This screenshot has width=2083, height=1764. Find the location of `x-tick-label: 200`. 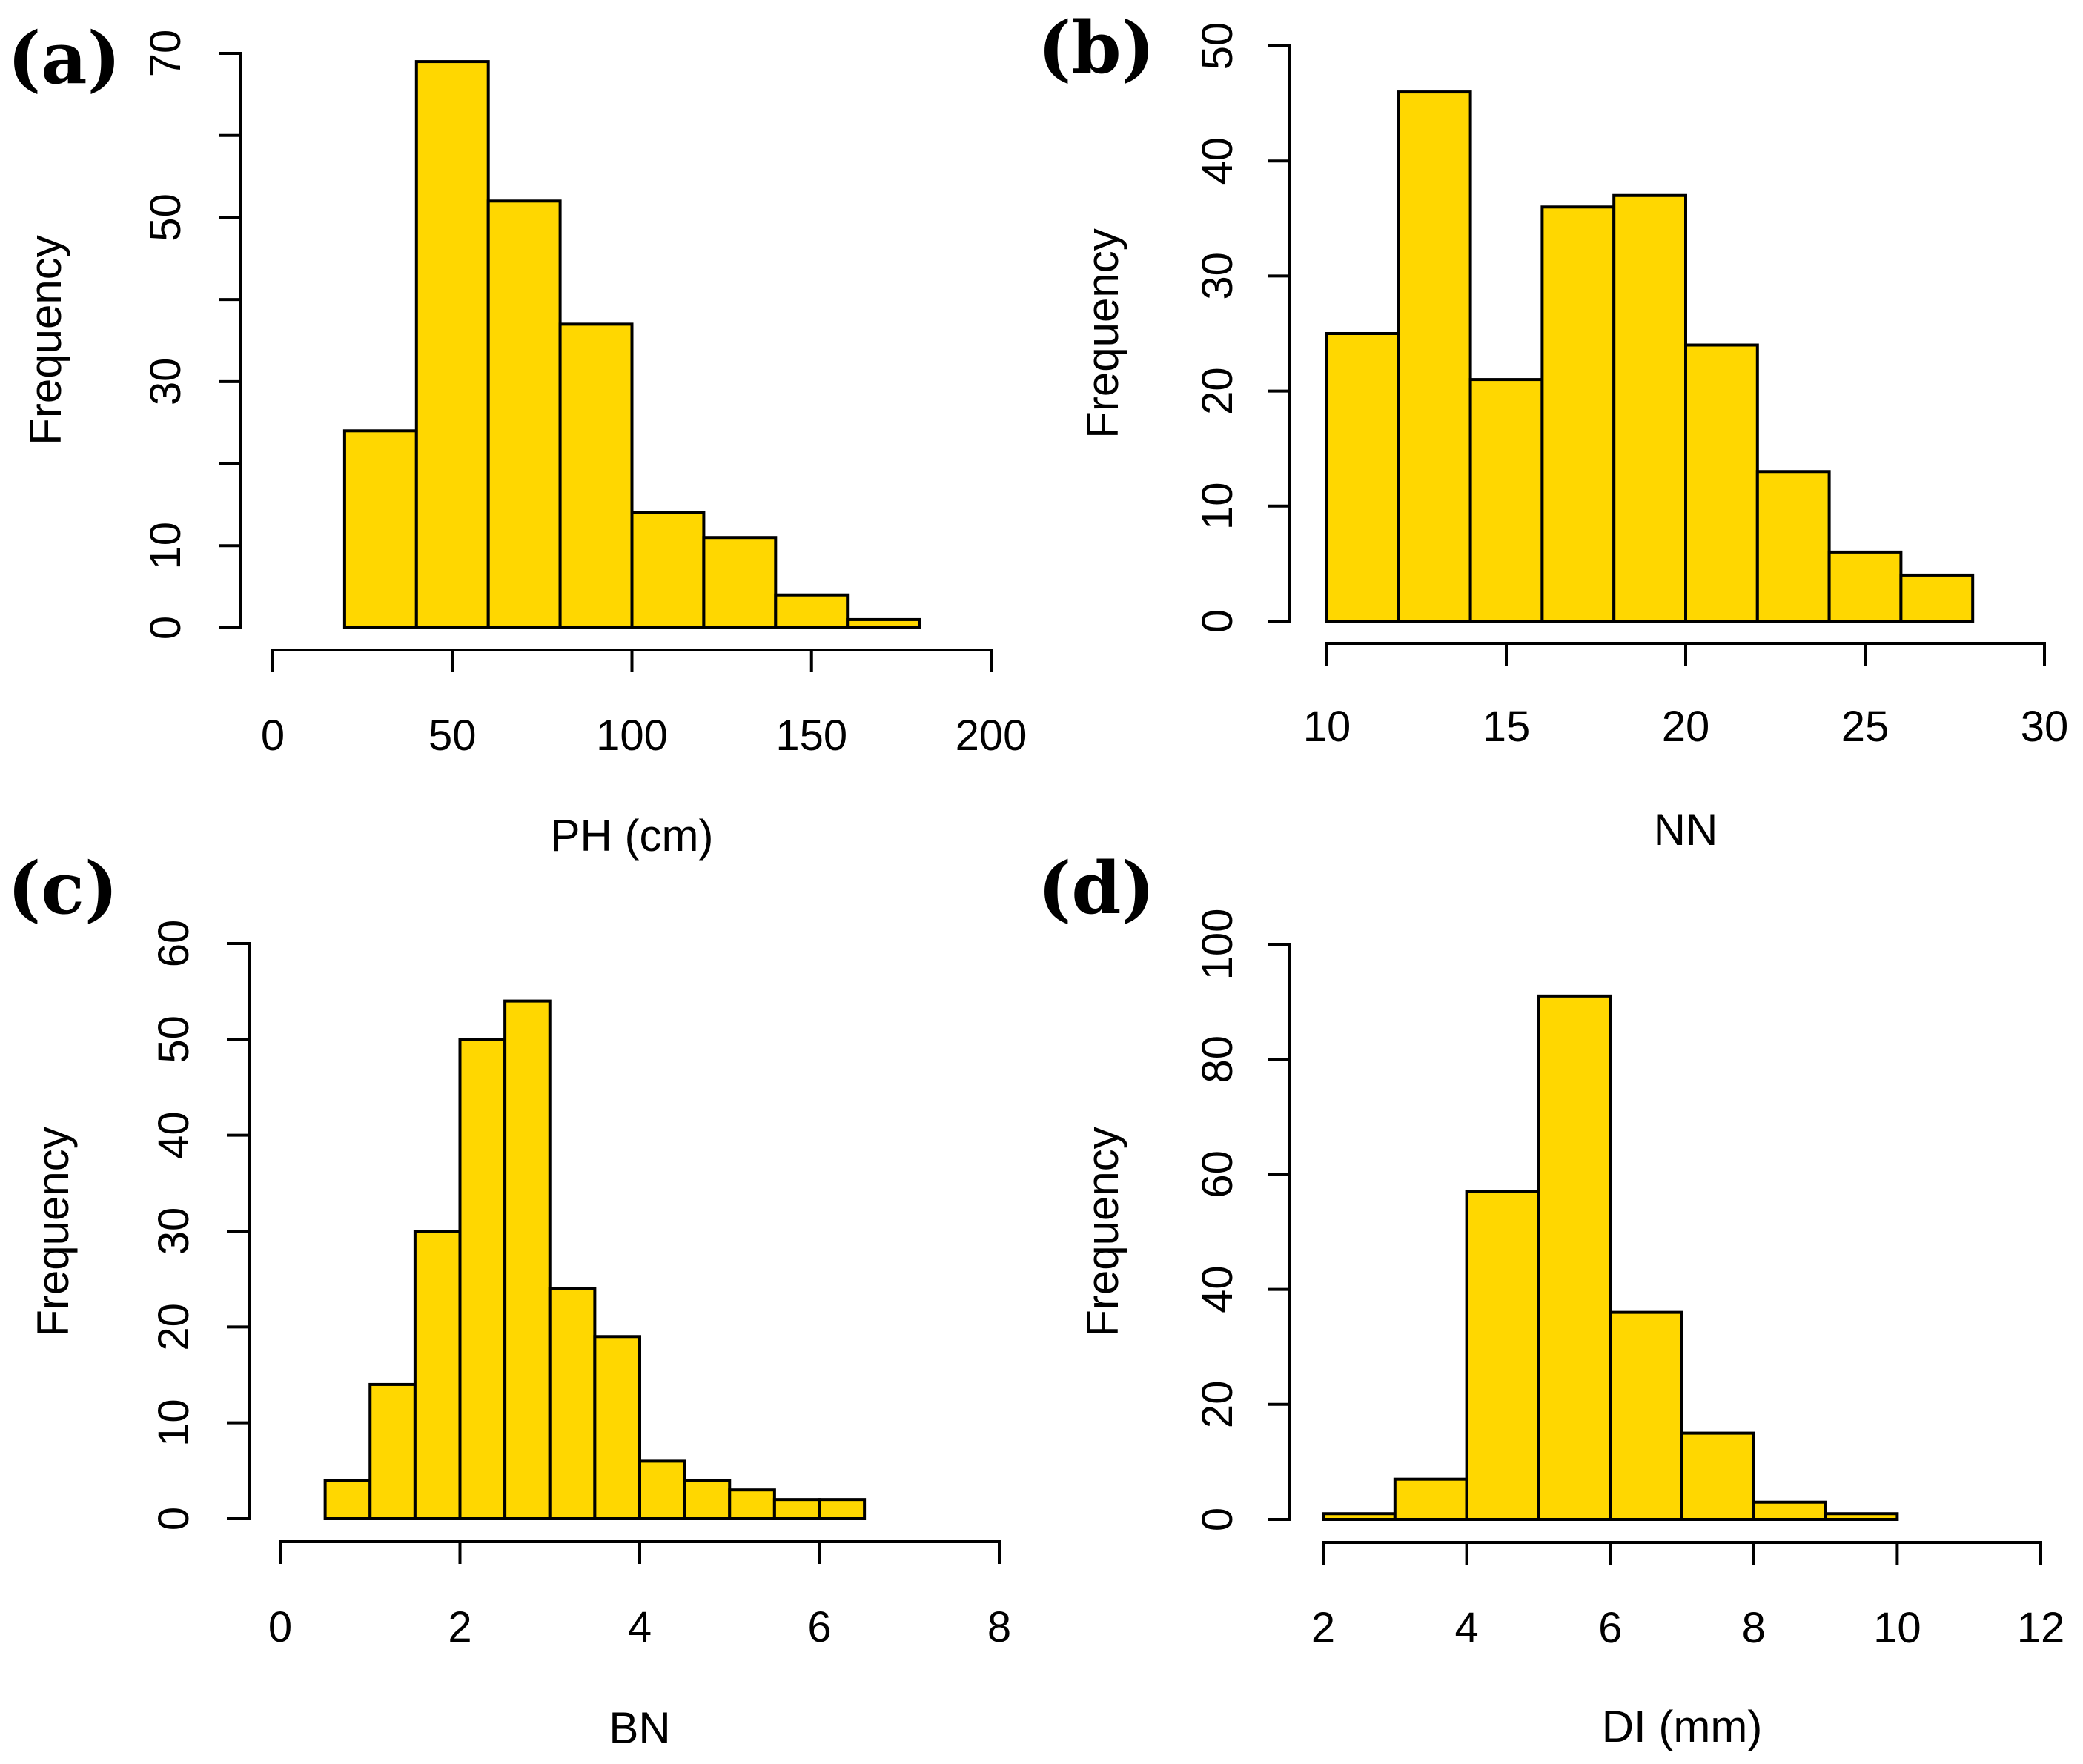

x-tick-label: 200 is located at coordinates (991, 736).